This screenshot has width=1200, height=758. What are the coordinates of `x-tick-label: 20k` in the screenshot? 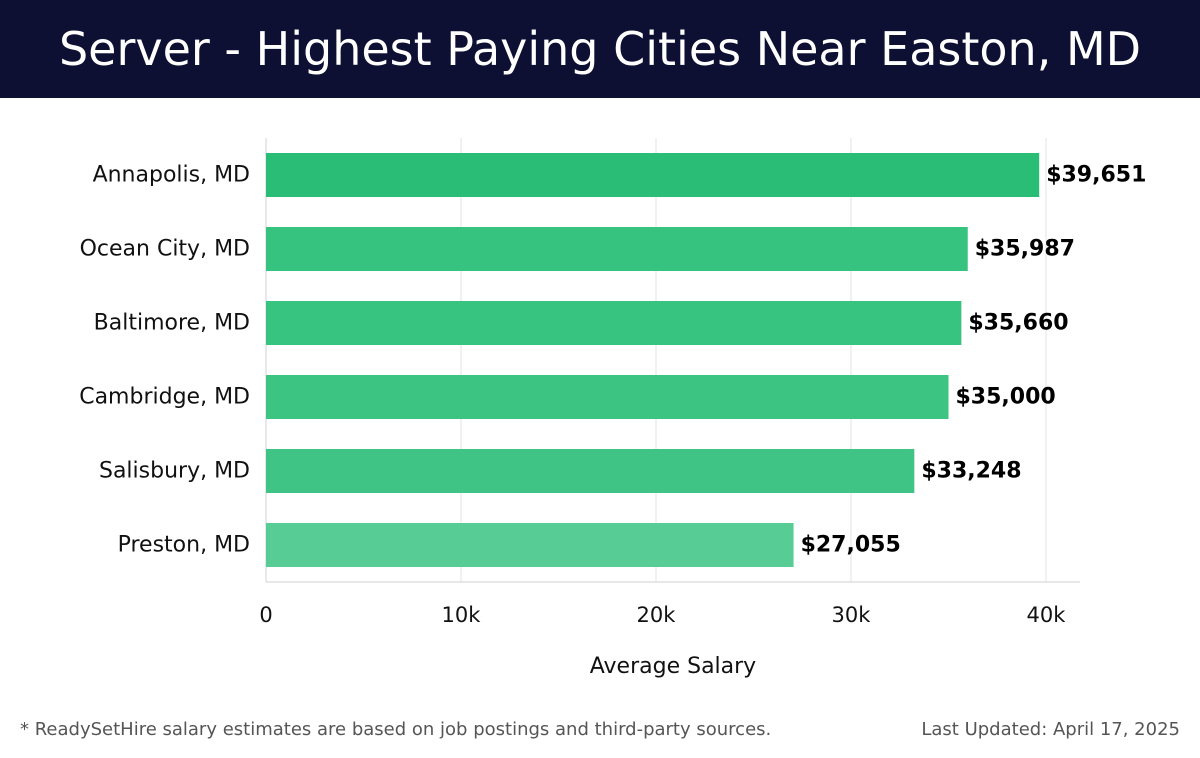 It's located at (657, 615).